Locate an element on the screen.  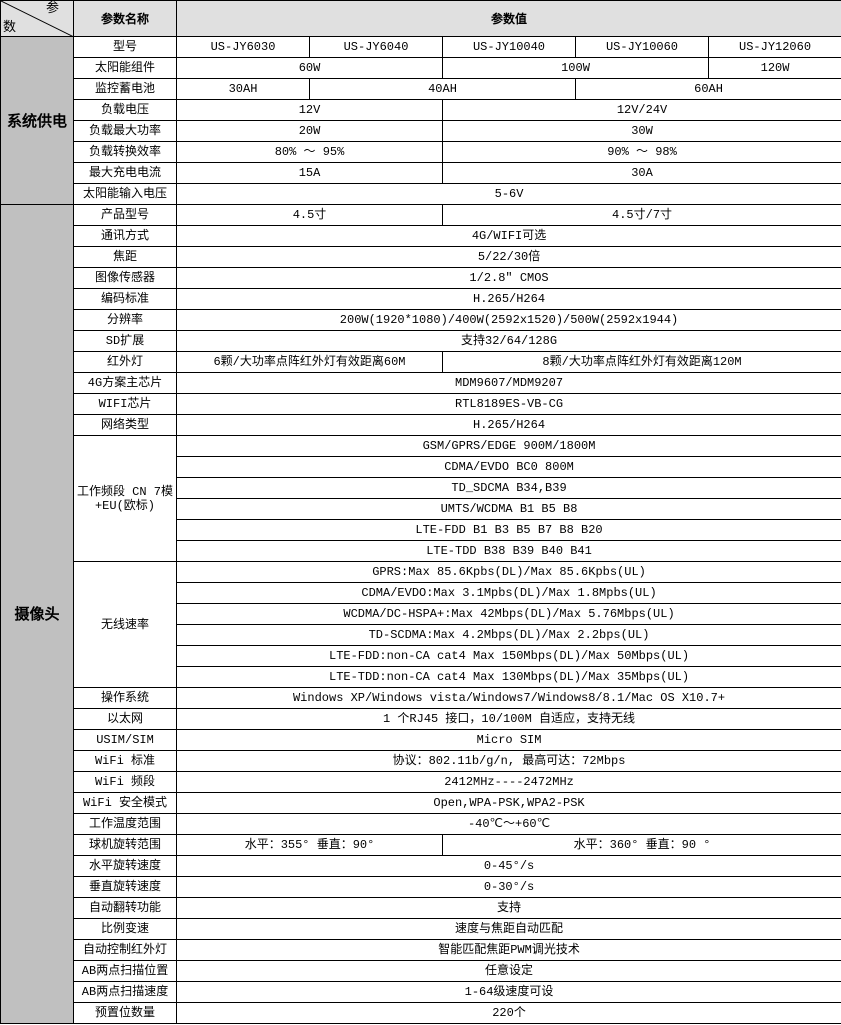
param-name: 太阳能组件 is located at coordinates (125, 68).